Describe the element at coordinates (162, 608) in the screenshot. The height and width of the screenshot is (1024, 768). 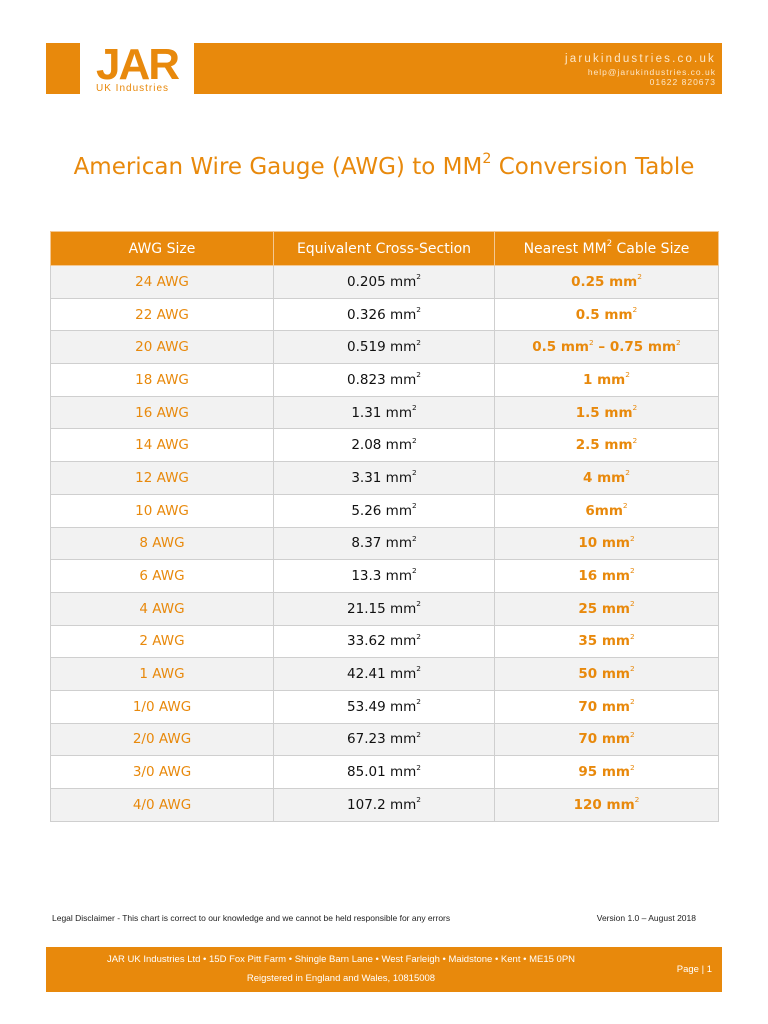
I see `awg-size-cell: 4 AWG` at that location.